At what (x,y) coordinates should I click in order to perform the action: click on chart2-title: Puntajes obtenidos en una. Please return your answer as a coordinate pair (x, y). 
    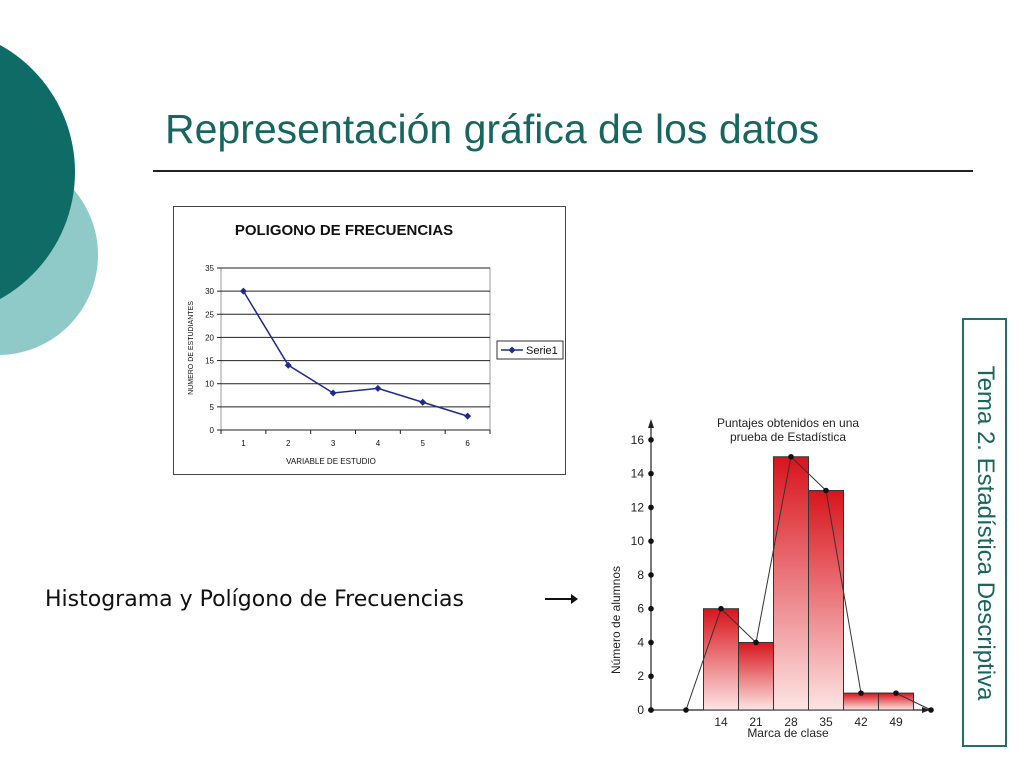
    Looking at the image, I should click on (788, 423).